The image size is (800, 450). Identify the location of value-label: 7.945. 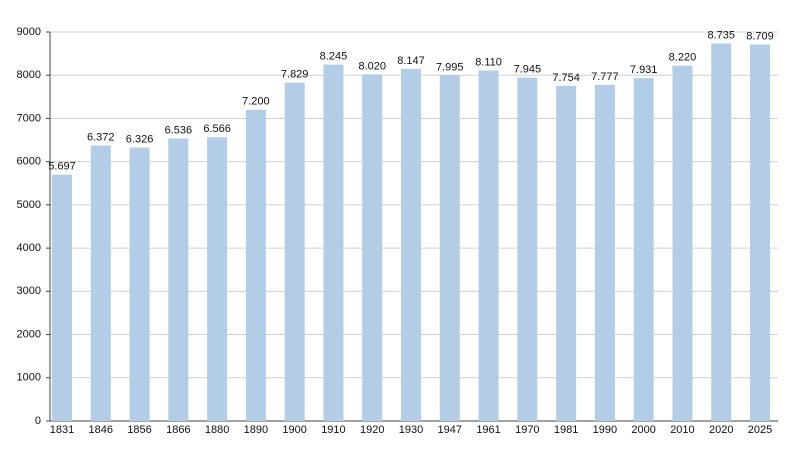
(528, 70).